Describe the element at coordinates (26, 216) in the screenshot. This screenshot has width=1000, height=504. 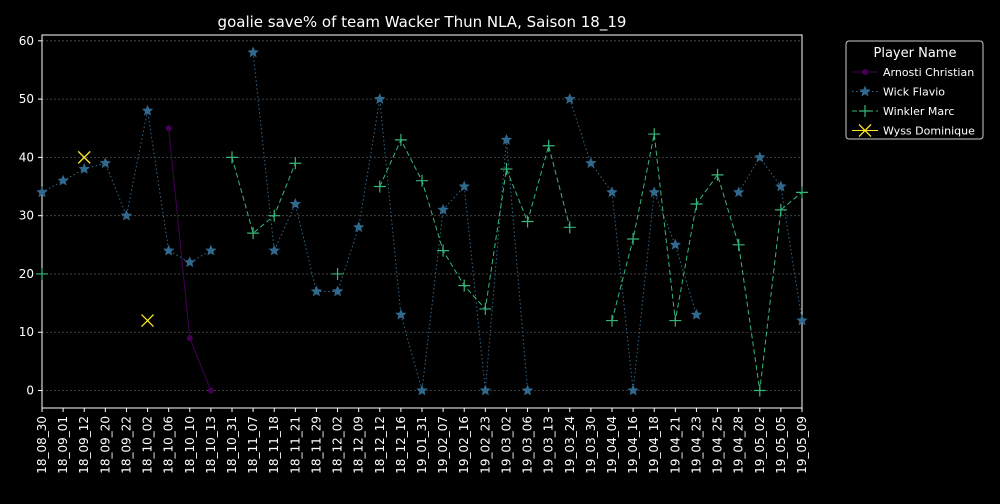
I see `y-tick-label: 30` at that location.